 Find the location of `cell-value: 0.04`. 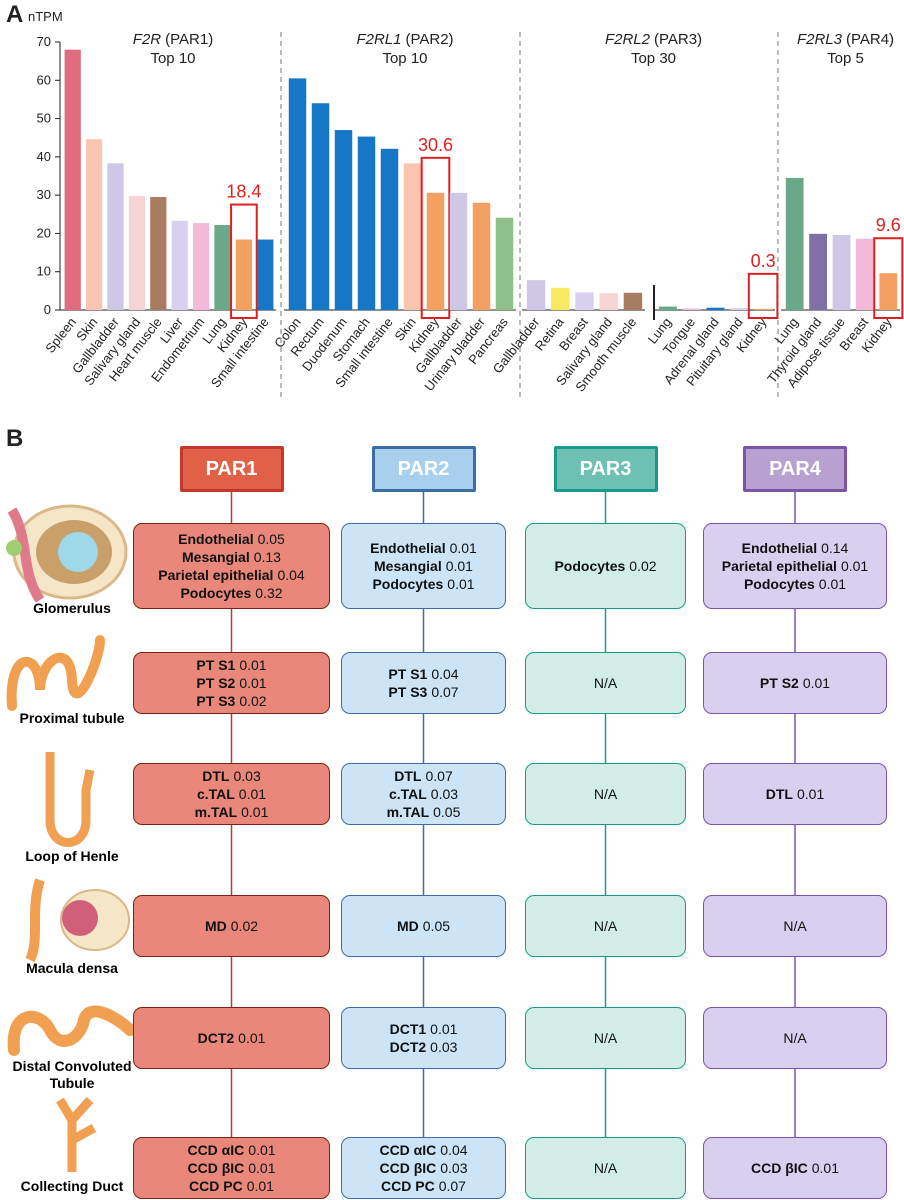

cell-value: 0.04 is located at coordinates (454, 1150).